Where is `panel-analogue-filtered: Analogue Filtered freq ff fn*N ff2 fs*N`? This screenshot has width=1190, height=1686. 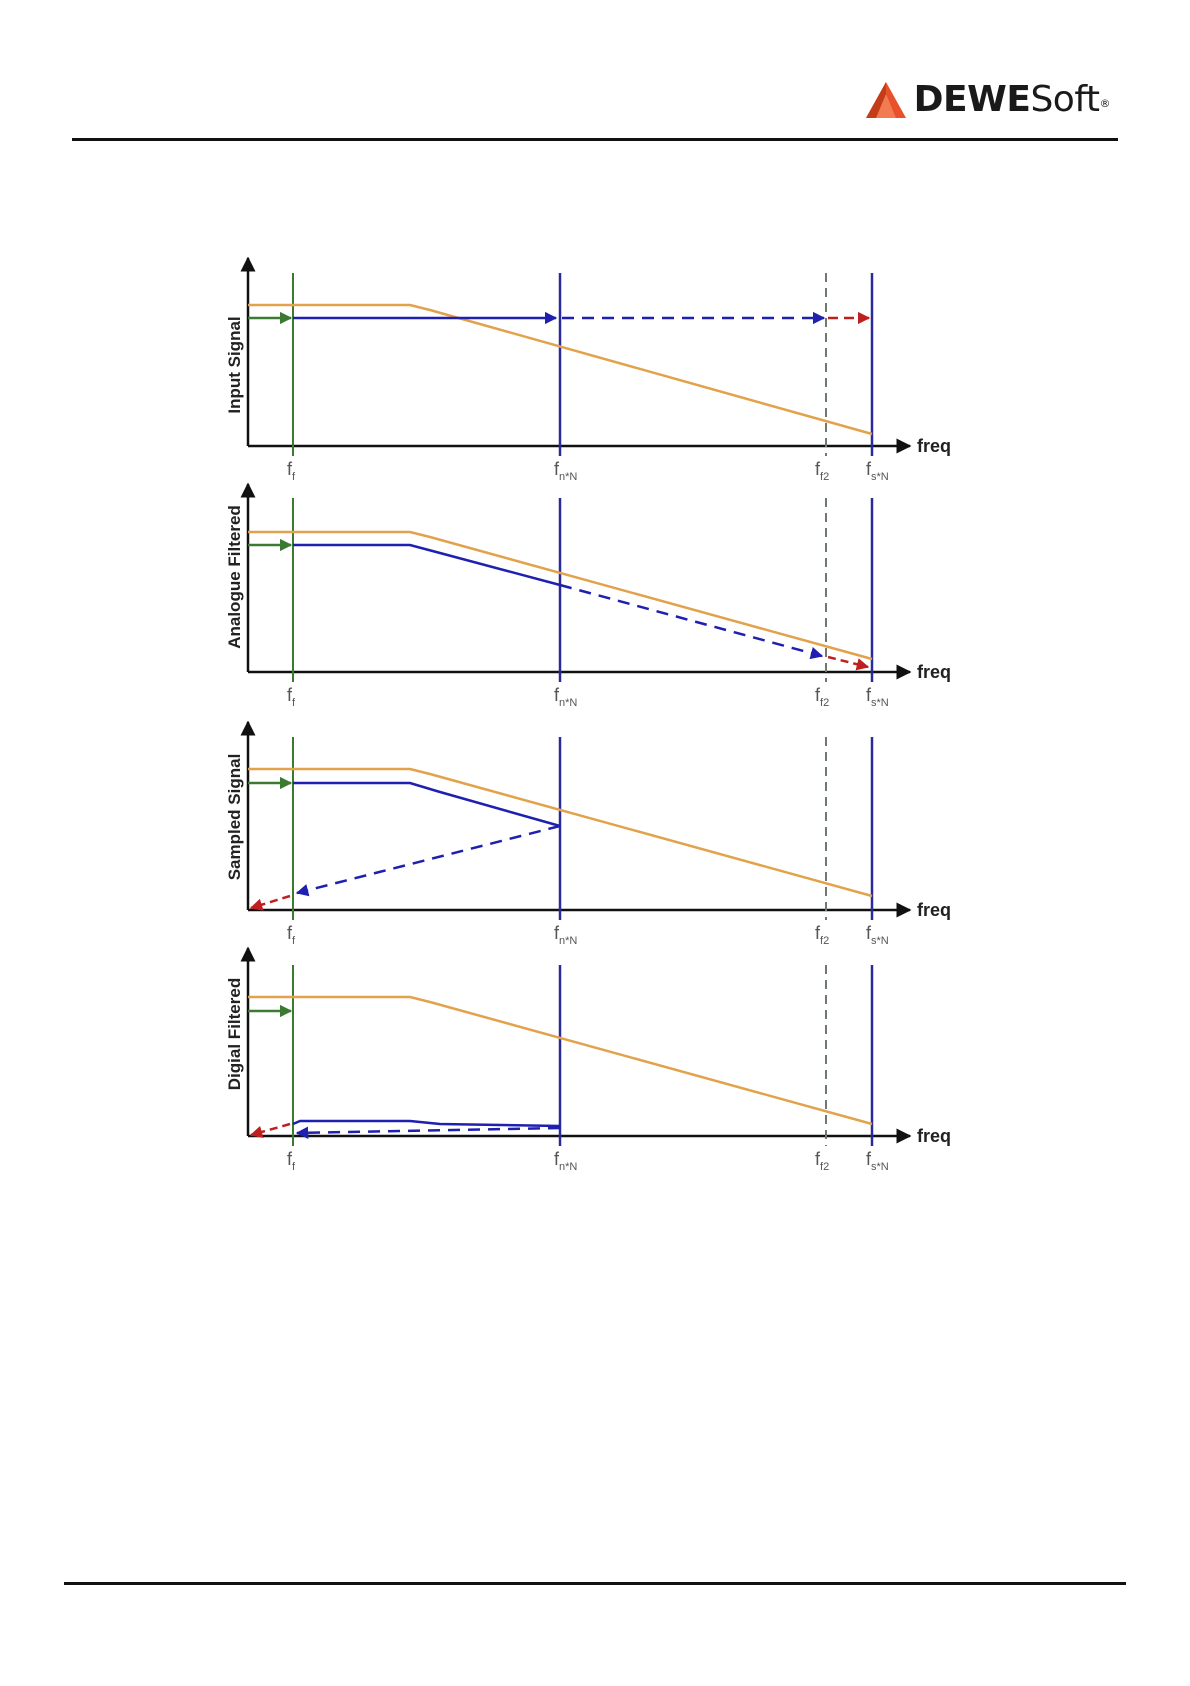
panel-analogue-filtered: Analogue Filtered freq ff fn*N ff2 fs*N is located at coordinates (588, 595).